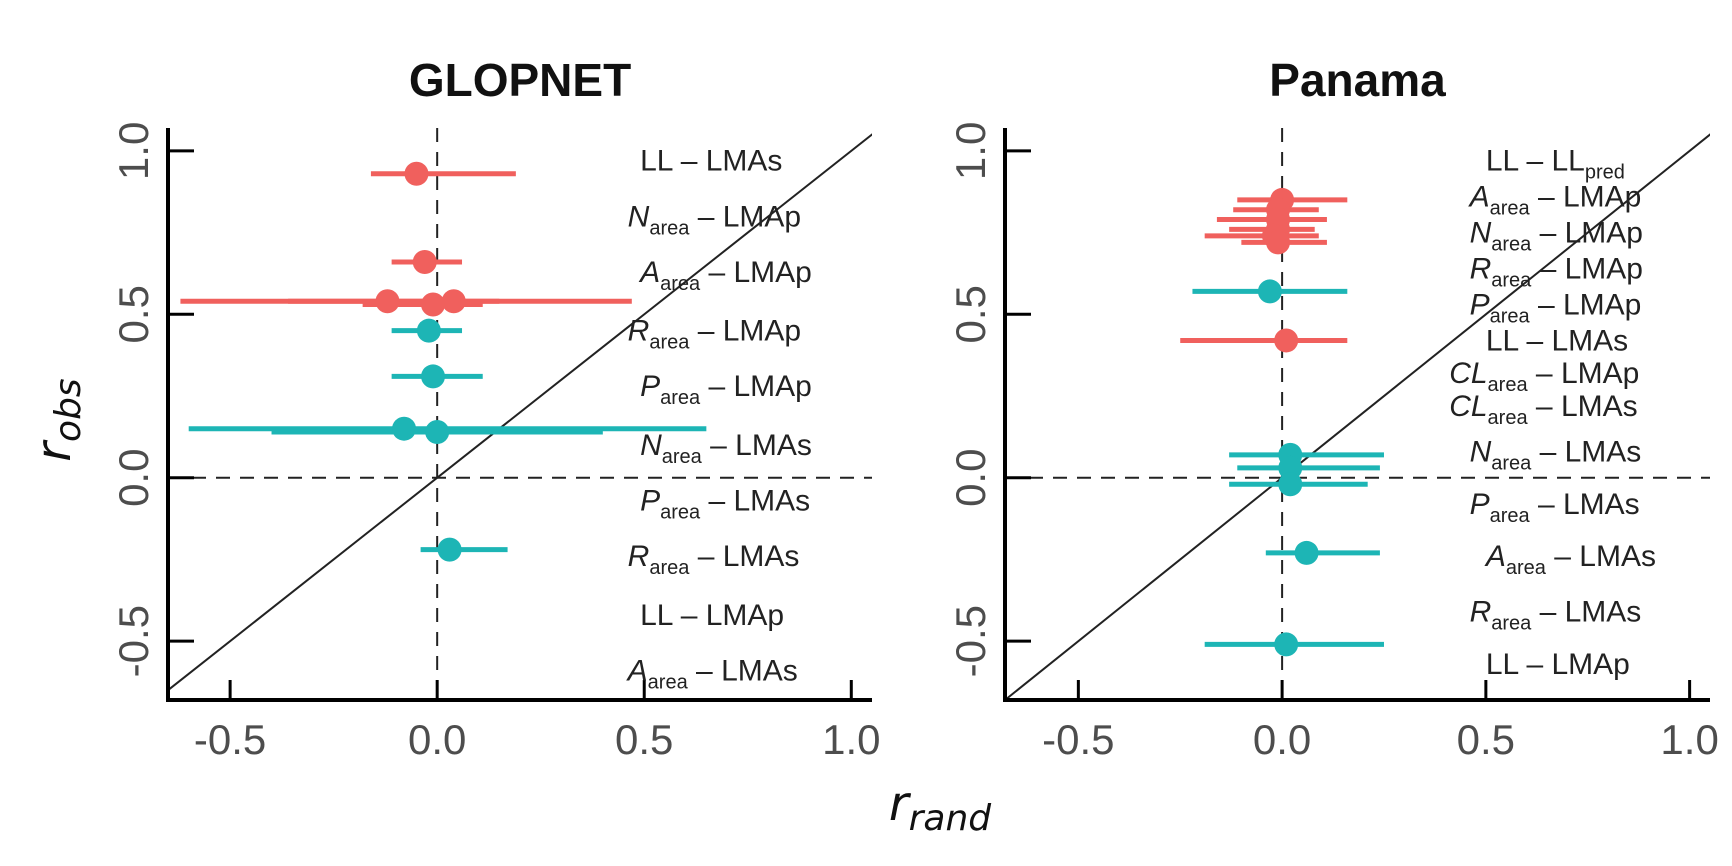 Image resolution: width=1732 pixels, height=866 pixels. Describe the element at coordinates (133, 314) in the screenshot. I see `y-tick-label: 0.5` at that location.